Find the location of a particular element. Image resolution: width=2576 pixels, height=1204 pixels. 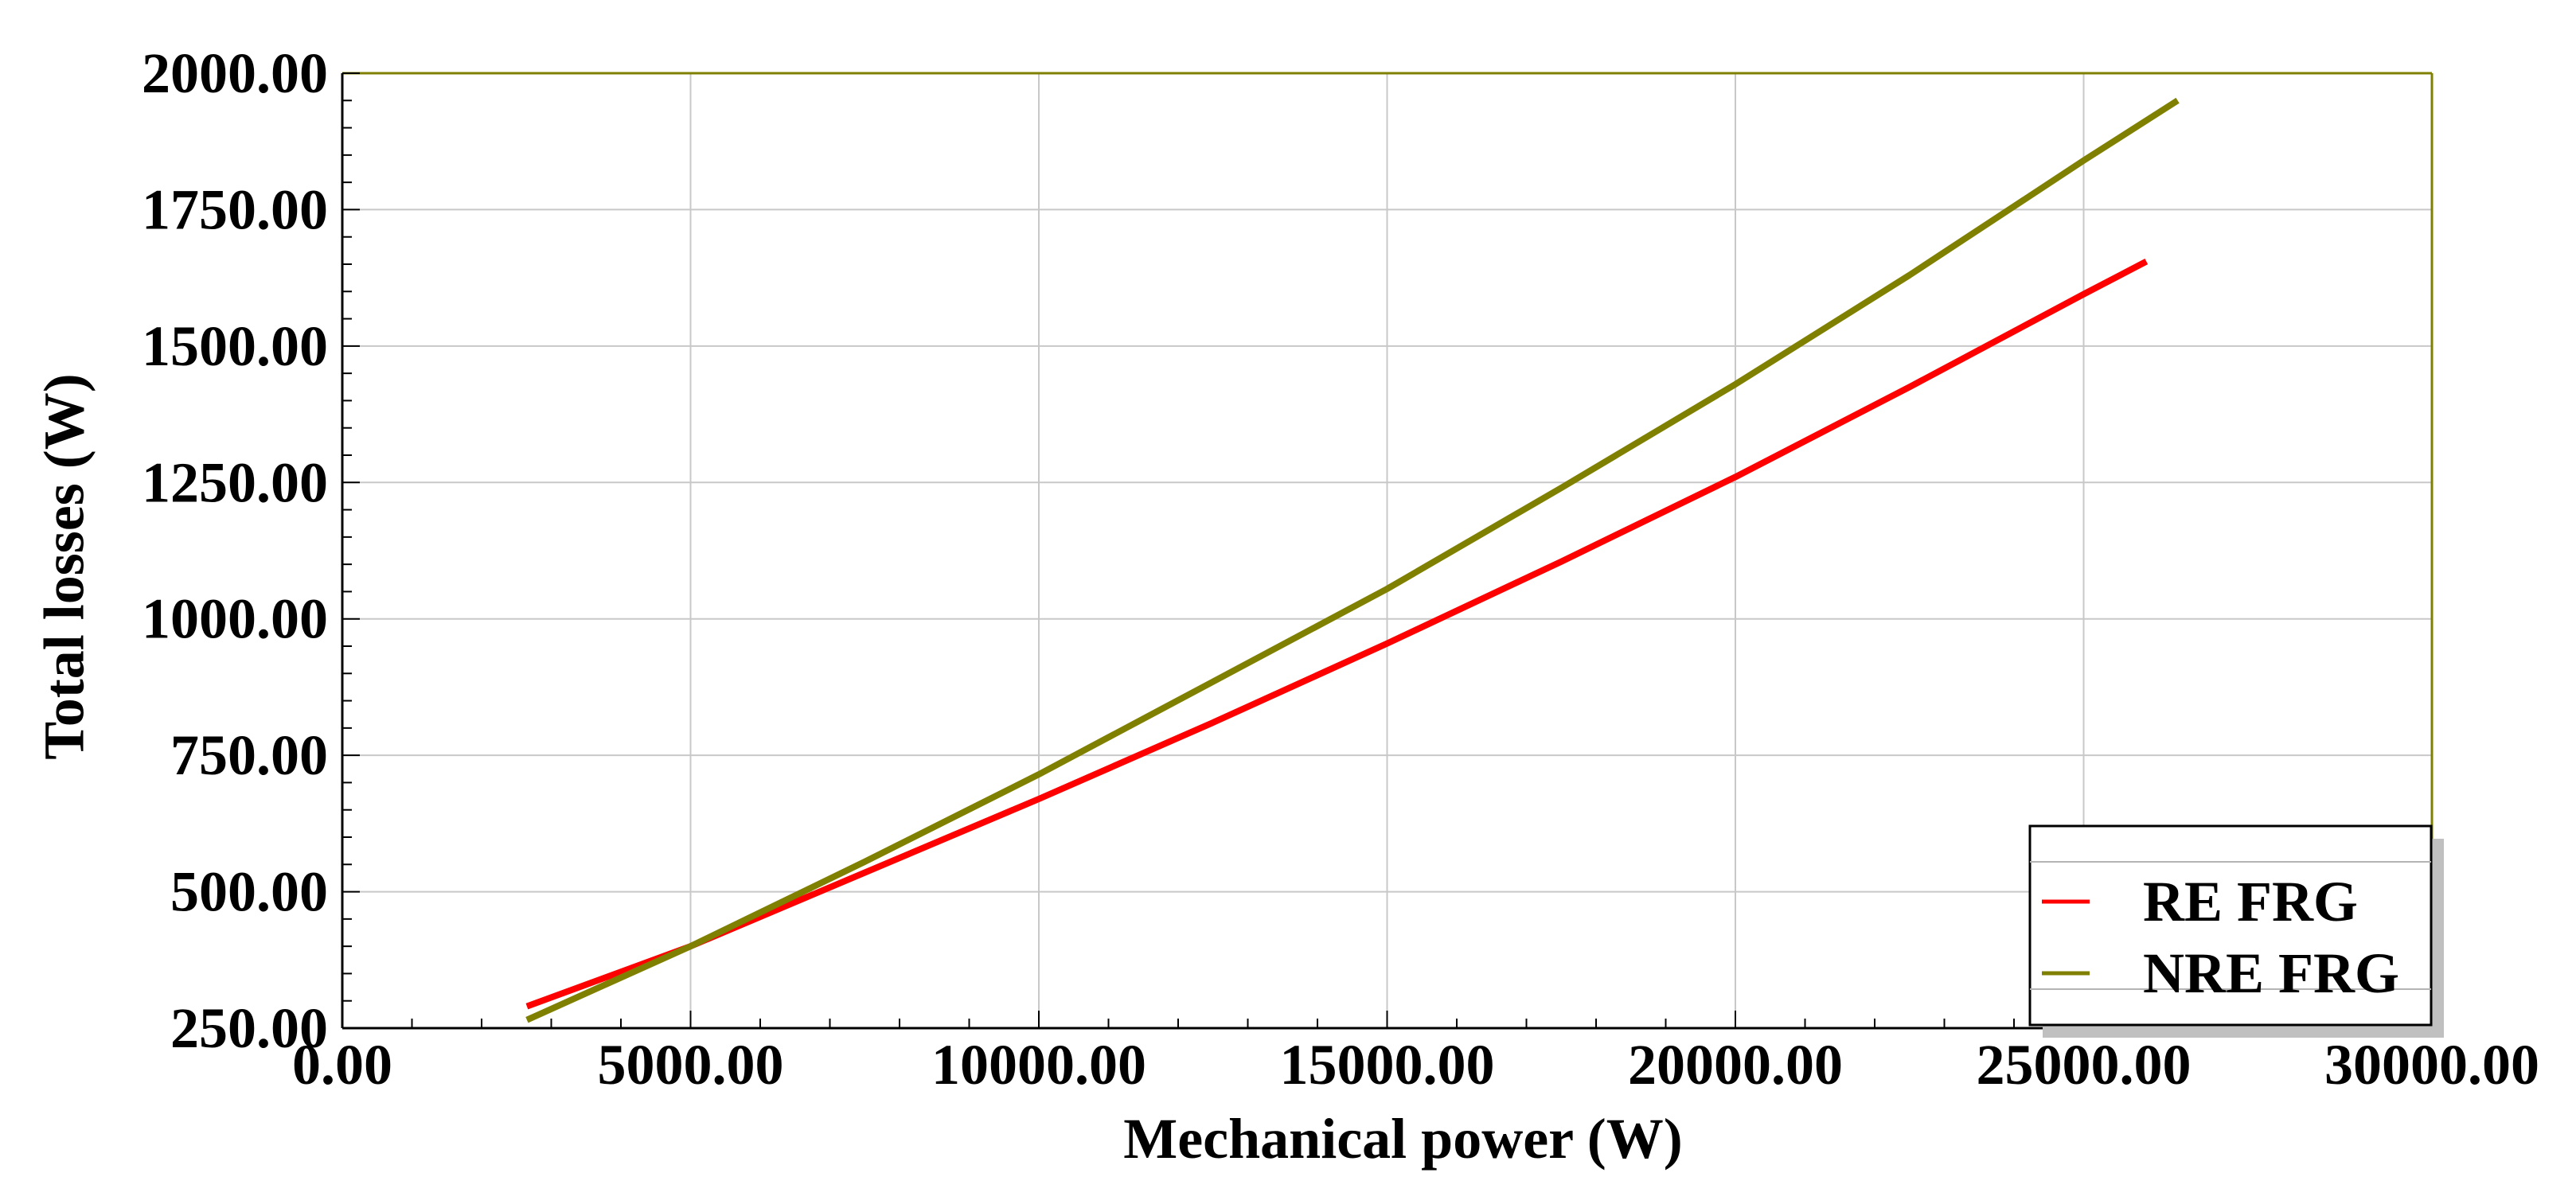

legend-box is located at coordinates (2230, 925).